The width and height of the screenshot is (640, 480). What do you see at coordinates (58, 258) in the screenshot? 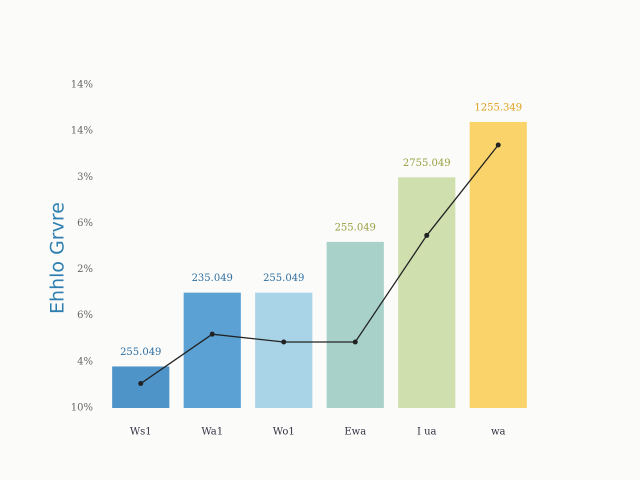
I see `chart-title: Ehhlo Grvre` at bounding box center [58, 258].